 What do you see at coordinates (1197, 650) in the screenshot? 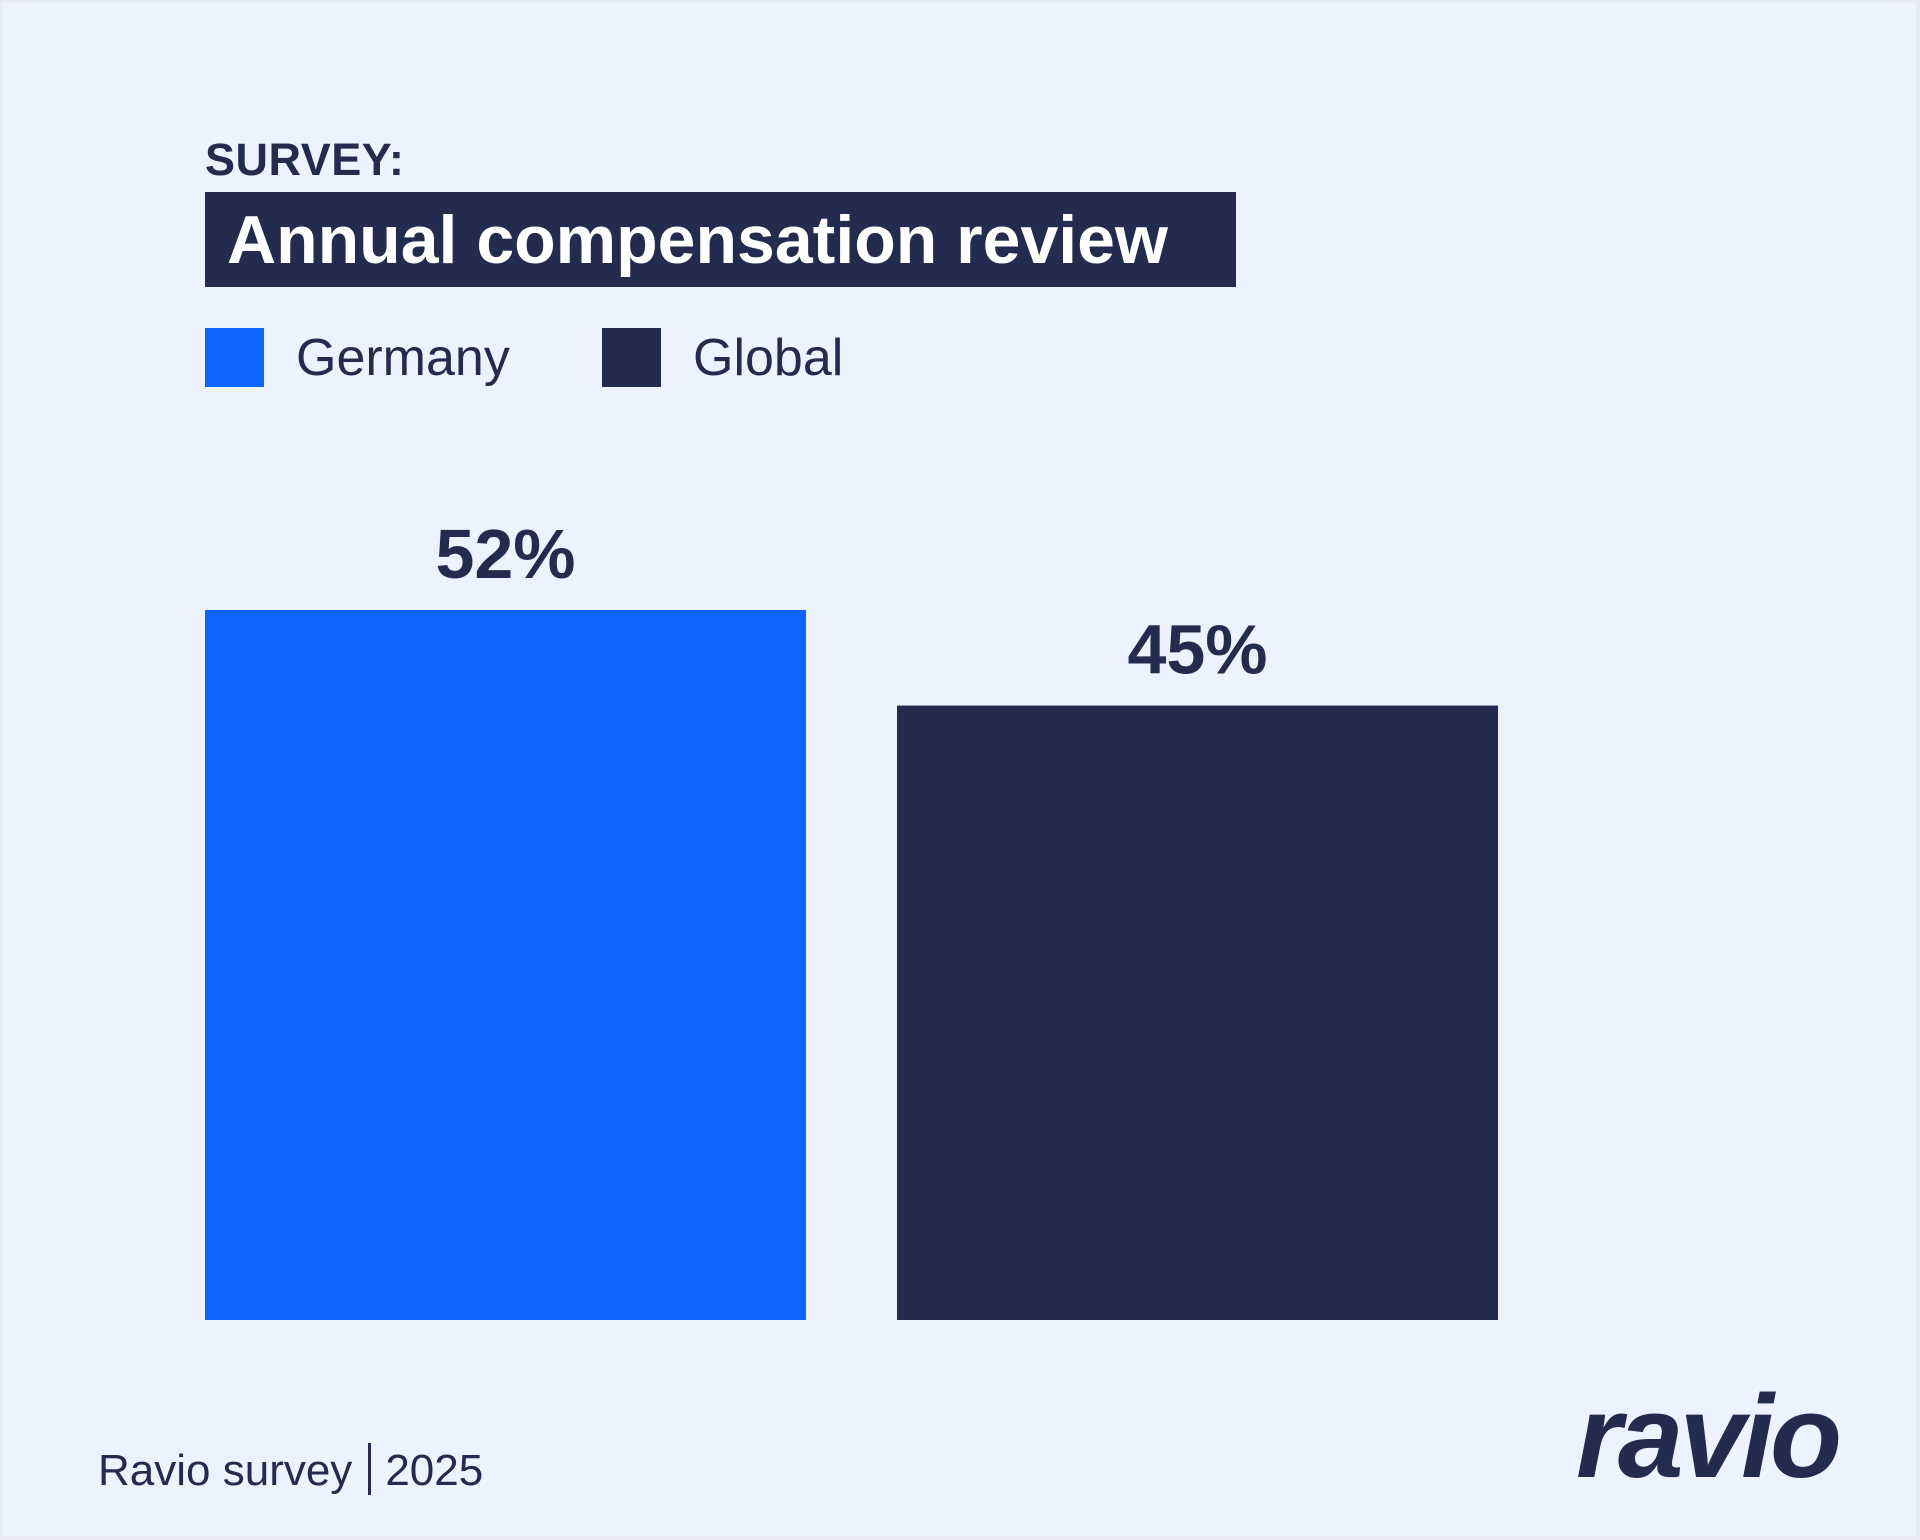
I see `data-label-global: 45%` at bounding box center [1197, 650].